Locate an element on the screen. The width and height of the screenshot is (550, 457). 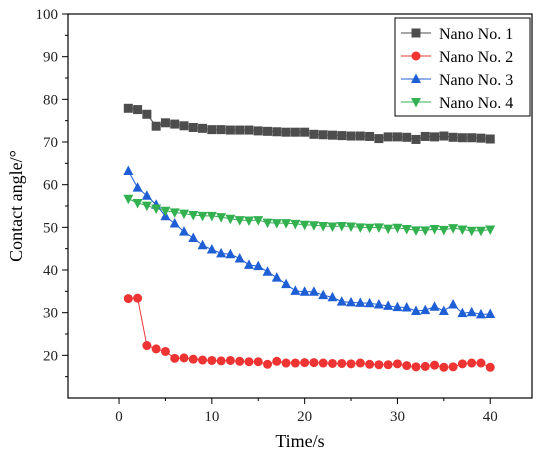
y-tick-label: 100 is located at coordinates (47, 15).